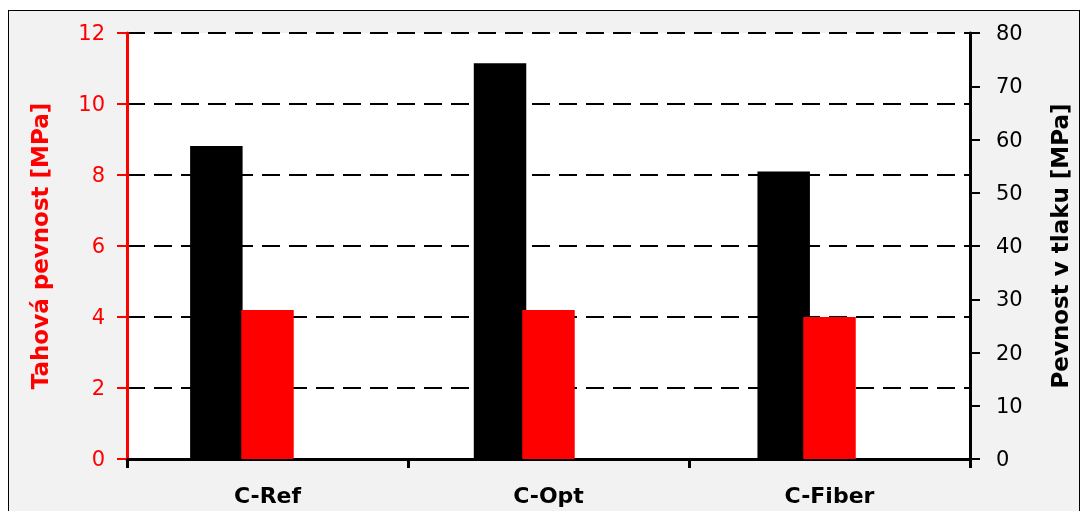  Describe the element at coordinates (1009, 299) in the screenshot. I see `y2-tick-label: 30` at that location.